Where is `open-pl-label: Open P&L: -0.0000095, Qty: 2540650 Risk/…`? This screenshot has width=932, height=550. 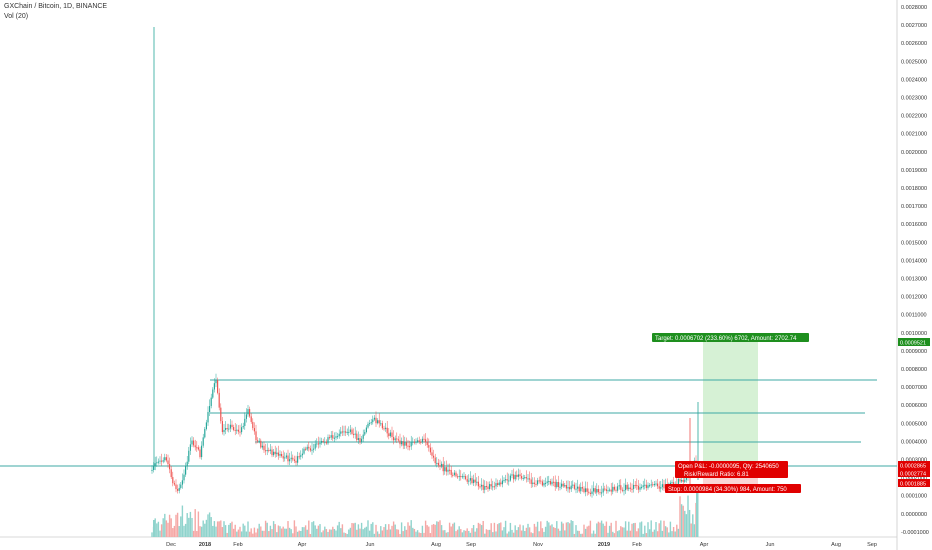 open-pl-label: Open P&L: -0.0000095, Qty: 2540650 Risk/… is located at coordinates (731, 469).